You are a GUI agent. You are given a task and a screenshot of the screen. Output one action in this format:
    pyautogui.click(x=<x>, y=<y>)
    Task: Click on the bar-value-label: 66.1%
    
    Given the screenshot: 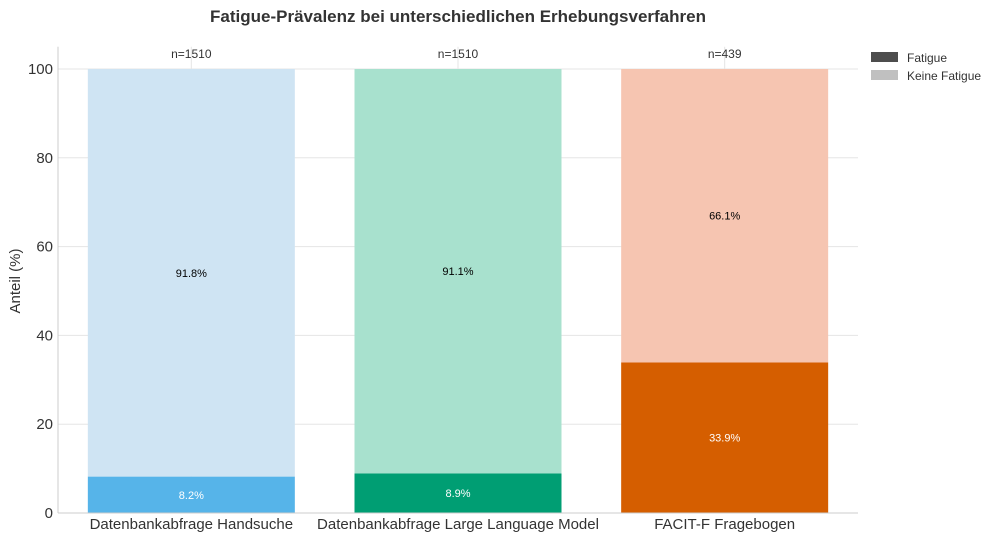 What is the action you would take?
    pyautogui.click(x=724, y=217)
    